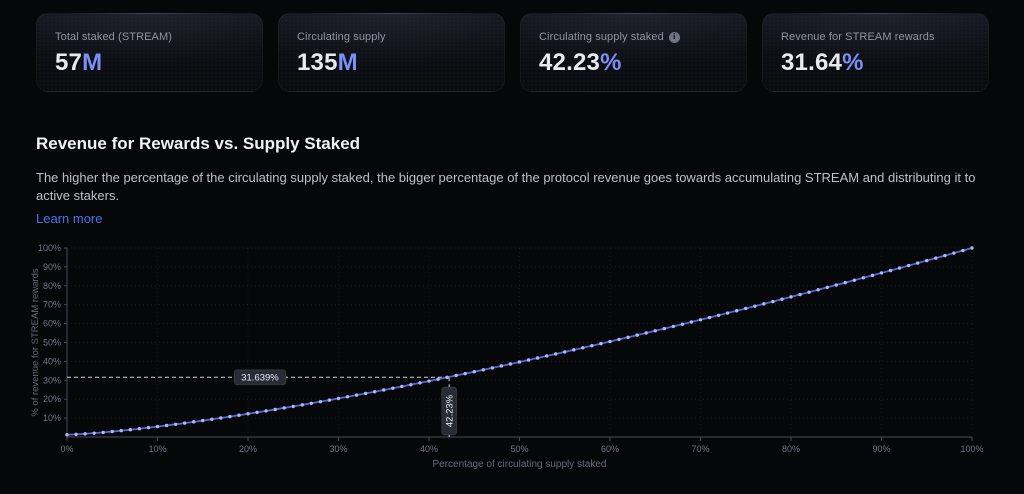 The width and height of the screenshot is (1024, 494). What do you see at coordinates (674, 37) in the screenshot?
I see `info-icon: i` at bounding box center [674, 37].